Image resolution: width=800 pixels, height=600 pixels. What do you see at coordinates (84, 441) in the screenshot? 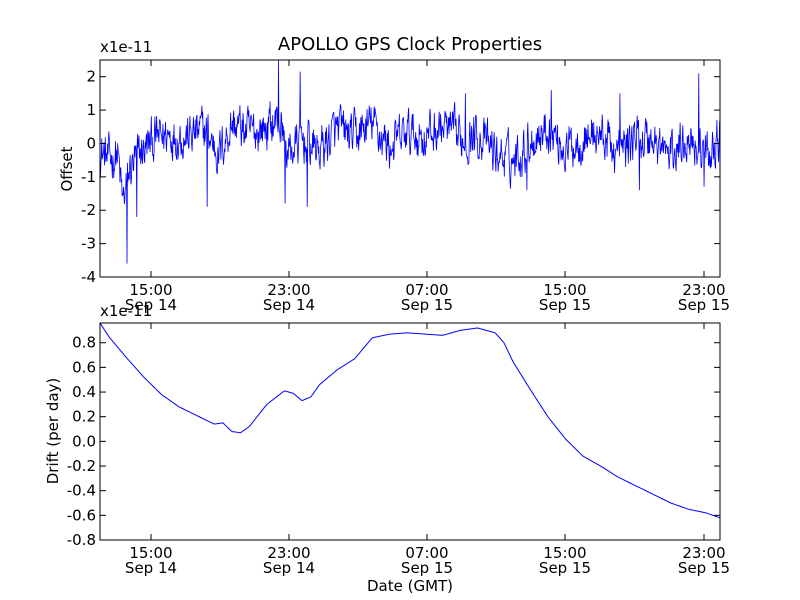
I see `drift-y-tick-label: 0.0` at bounding box center [84, 441].